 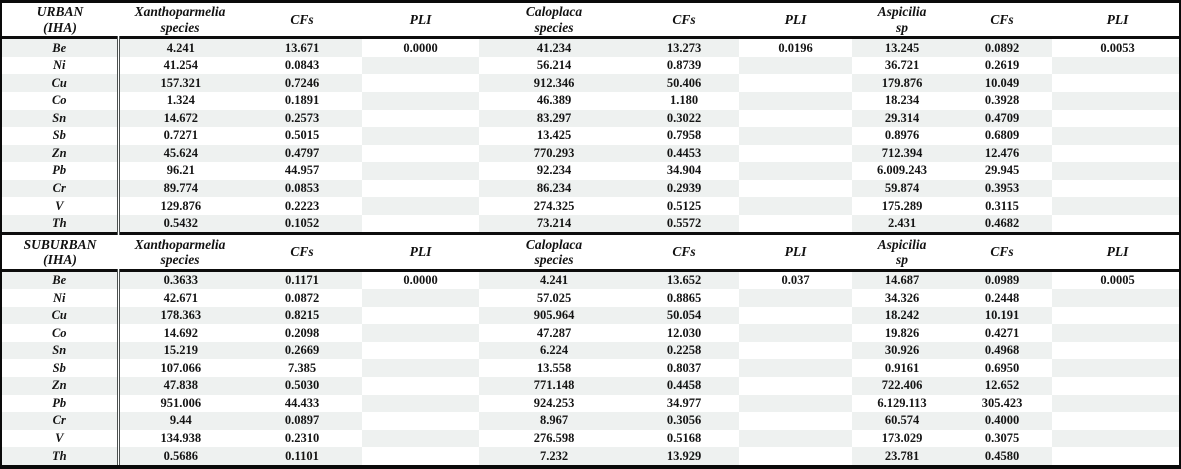 I want to click on value-cell: 0.4000, so click(x=1002, y=421).